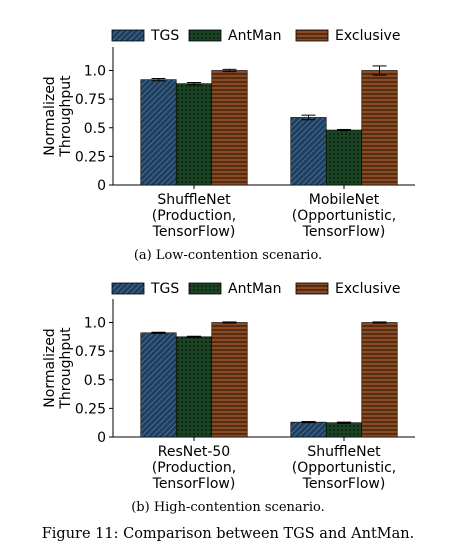 This screenshot has width=457, height=549. What do you see at coordinates (194, 468) in the screenshot?
I see `x-tick-label: ResNet-50 (Production, TensorFlow)` at bounding box center [194, 468].